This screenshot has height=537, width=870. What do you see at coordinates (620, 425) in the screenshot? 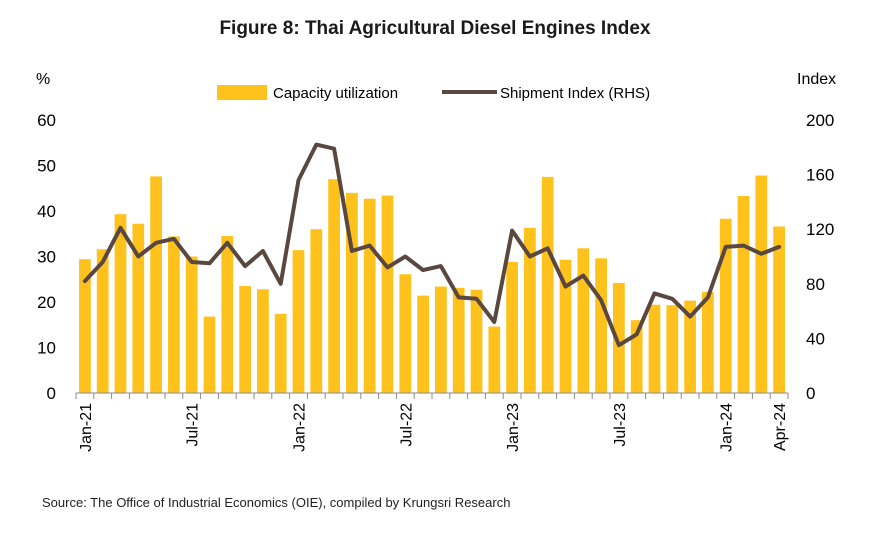
I see `x-tick-label: Jul-23` at bounding box center [620, 425].